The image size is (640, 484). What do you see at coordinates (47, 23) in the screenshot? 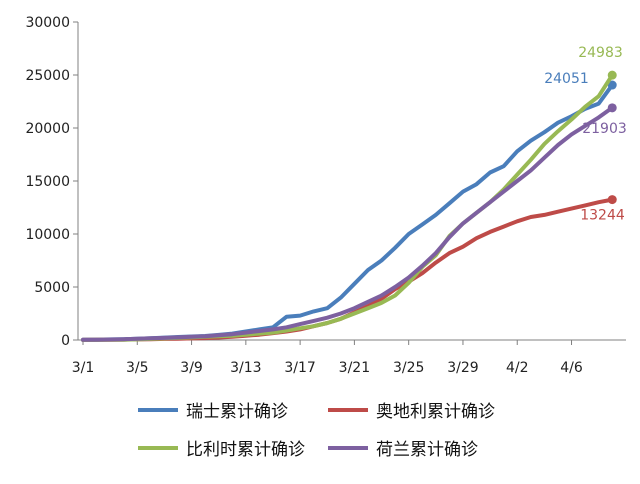
I see `y-tick-label-6: 30000` at bounding box center [47, 23].